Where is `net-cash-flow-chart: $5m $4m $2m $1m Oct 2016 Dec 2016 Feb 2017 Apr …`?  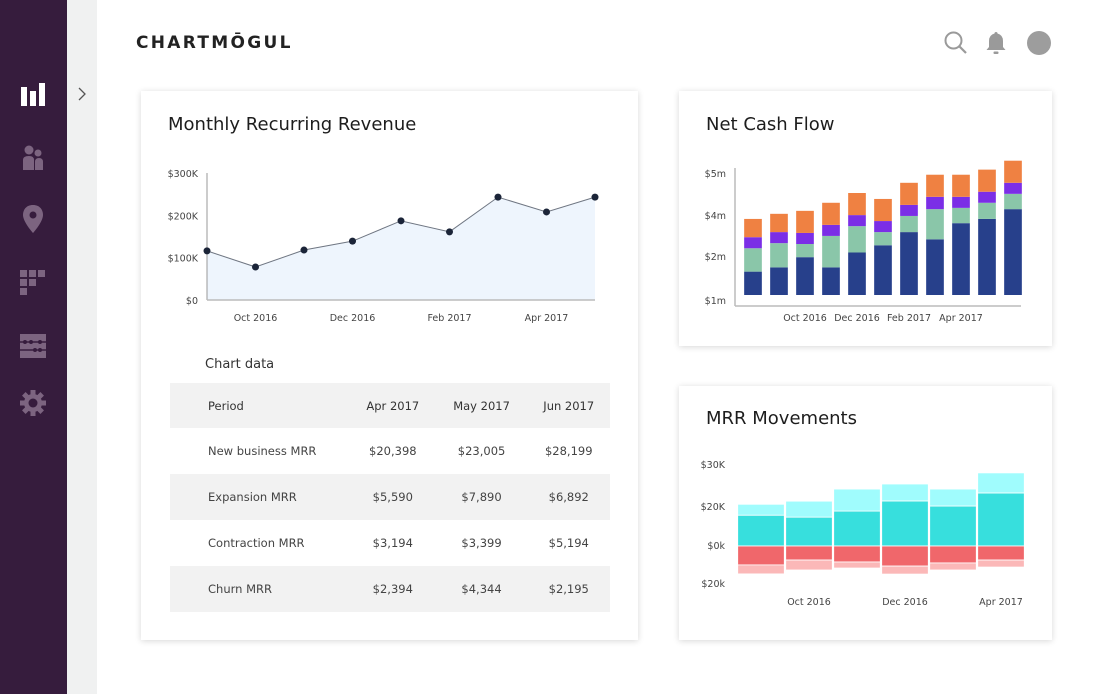 net-cash-flow-chart: $5m $4m $2m $1m Oct 2016 Dec 2016 Feb 2017 Apr … is located at coordinates (863, 242).